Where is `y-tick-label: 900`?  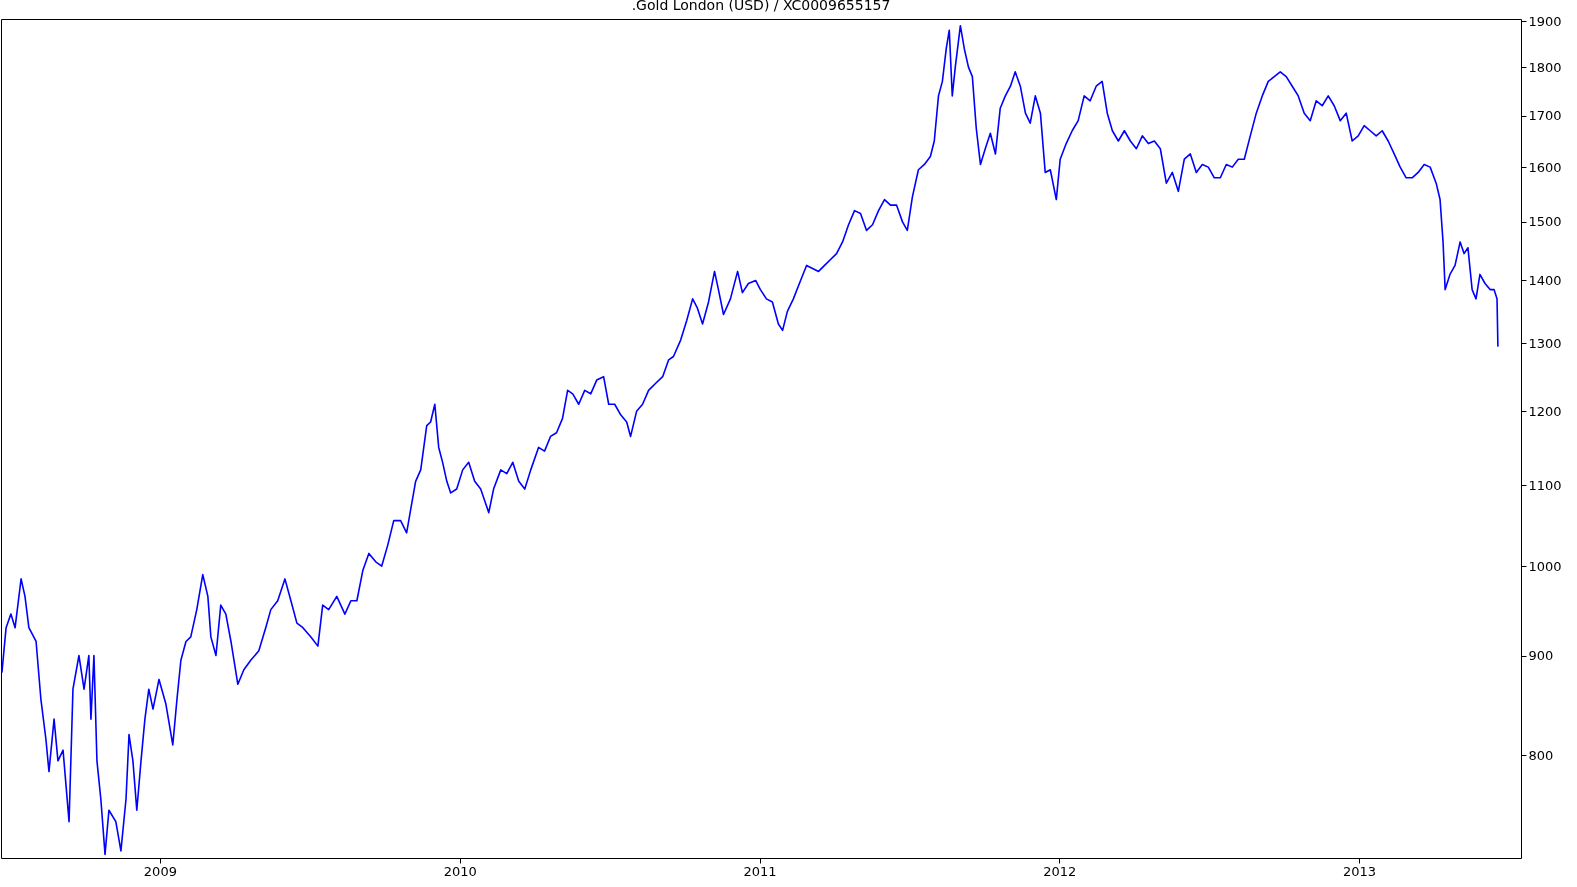 y-tick-label: 900 is located at coordinates (1541, 656).